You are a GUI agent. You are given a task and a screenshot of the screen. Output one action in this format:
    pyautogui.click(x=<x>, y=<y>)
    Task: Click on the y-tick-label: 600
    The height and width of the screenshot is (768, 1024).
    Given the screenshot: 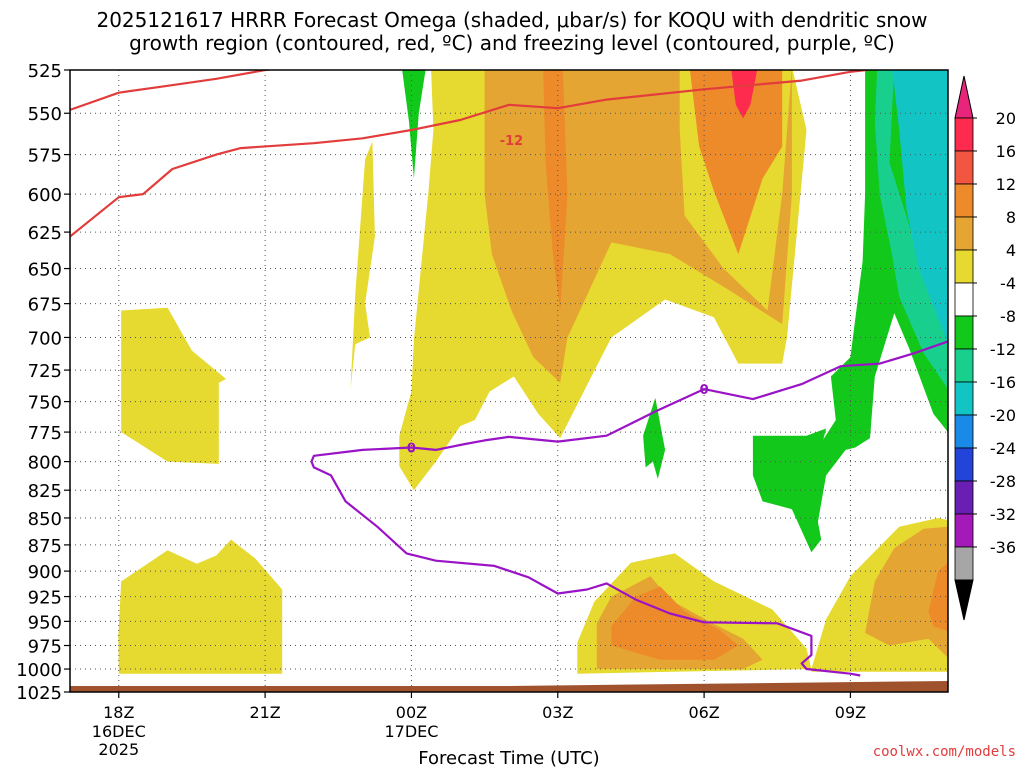 What is the action you would take?
    pyautogui.click(x=45, y=195)
    